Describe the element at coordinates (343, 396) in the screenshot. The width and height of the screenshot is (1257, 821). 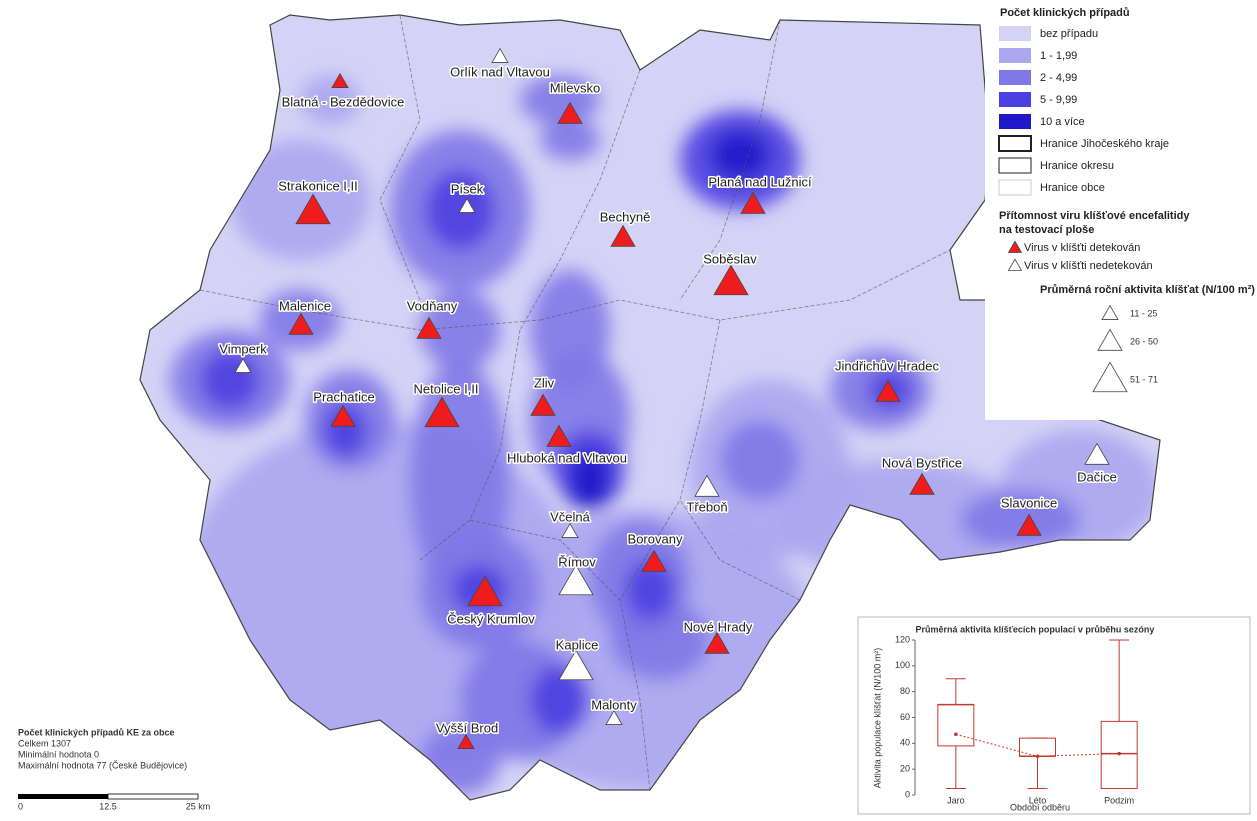
I see `site-label: Prachatice` at that location.